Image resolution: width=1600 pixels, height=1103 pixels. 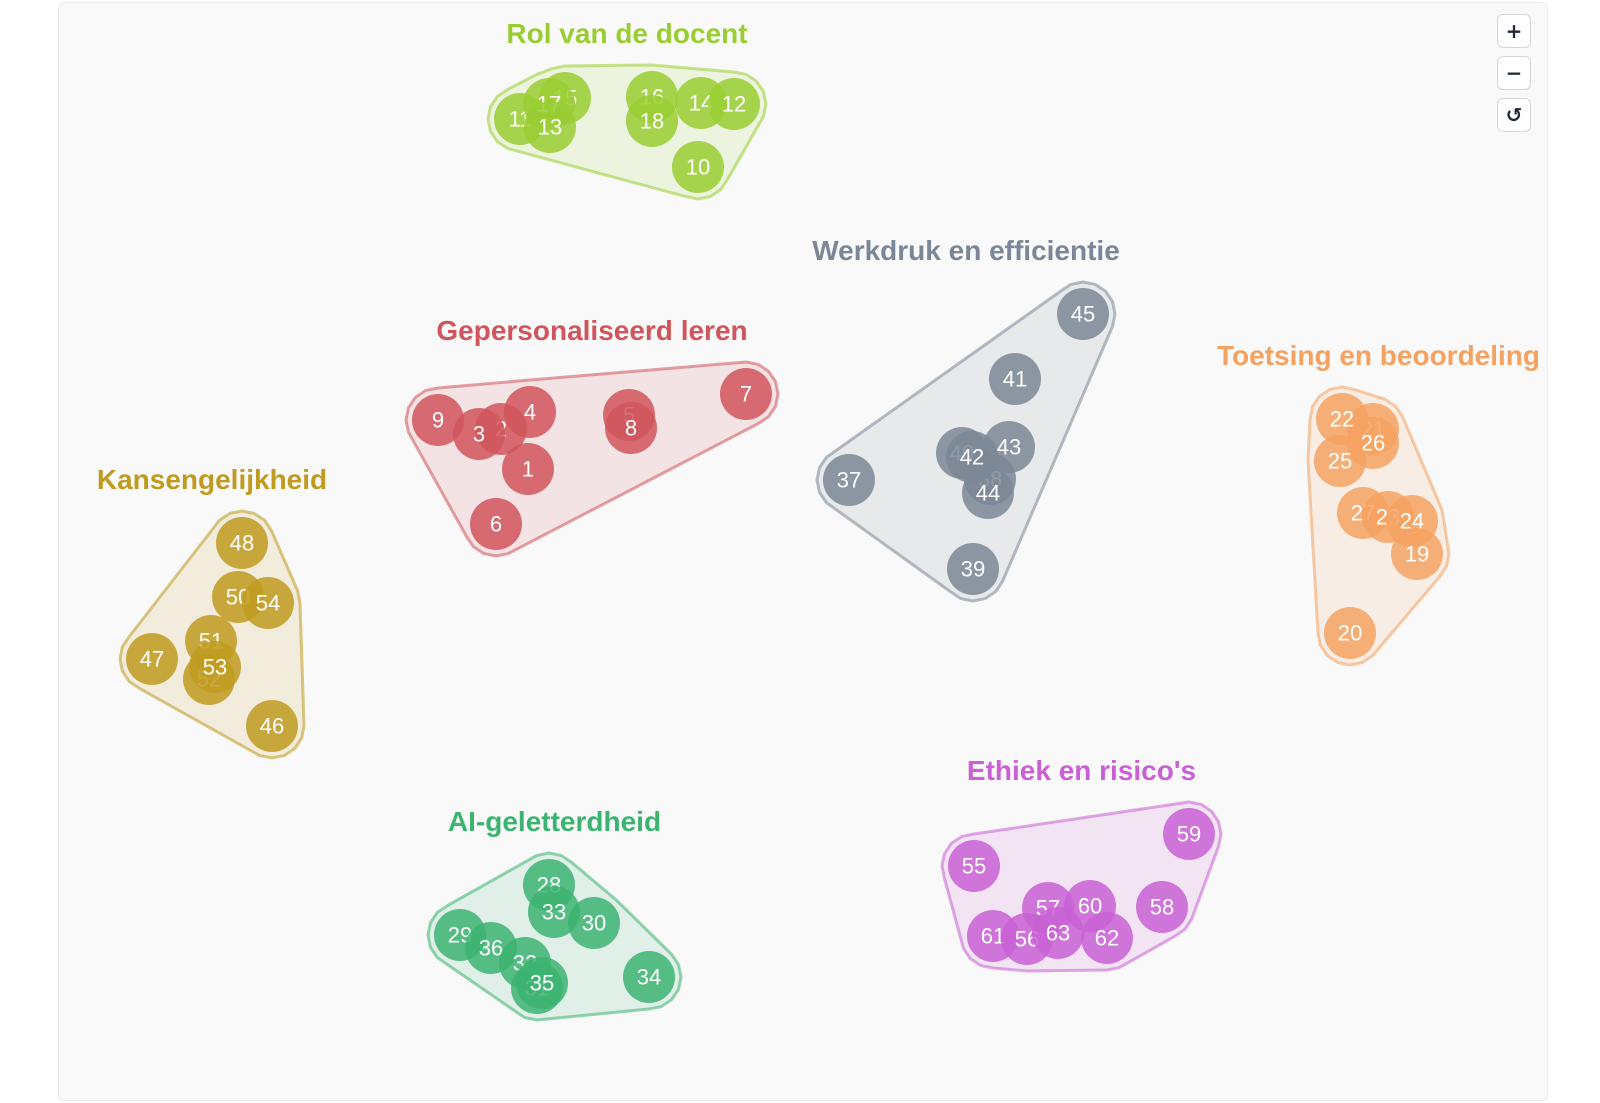 I want to click on node-label: 8, so click(x=631, y=428).